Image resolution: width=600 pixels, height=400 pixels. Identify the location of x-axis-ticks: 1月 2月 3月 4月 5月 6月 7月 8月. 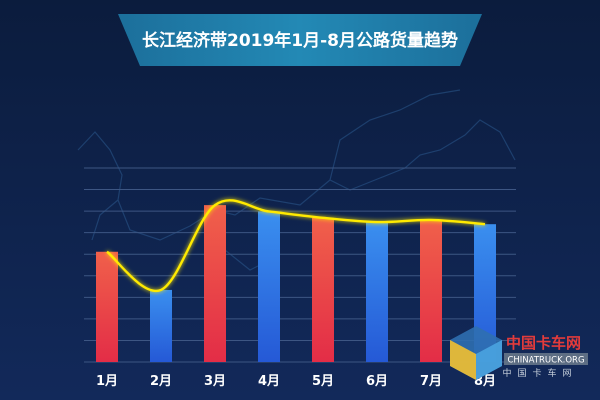
(296, 381).